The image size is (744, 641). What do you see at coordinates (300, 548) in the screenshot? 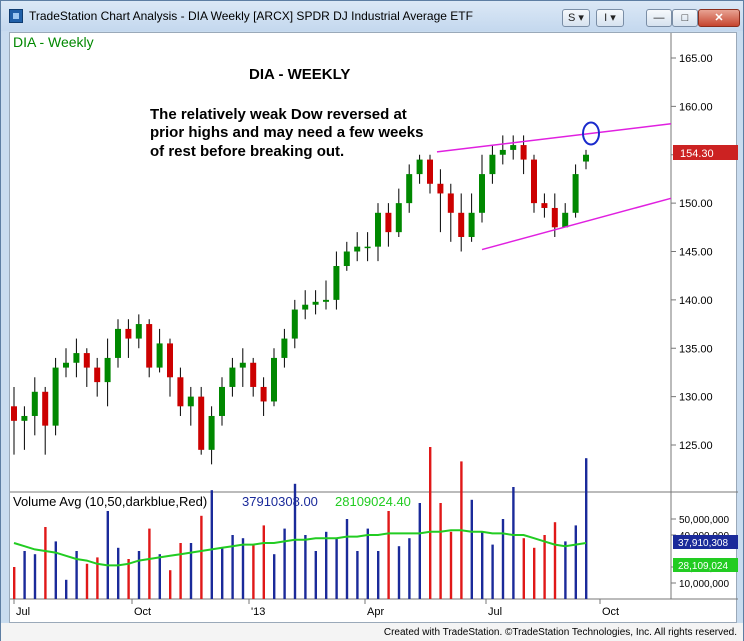
I see `volume-average-line` at bounding box center [300, 548].